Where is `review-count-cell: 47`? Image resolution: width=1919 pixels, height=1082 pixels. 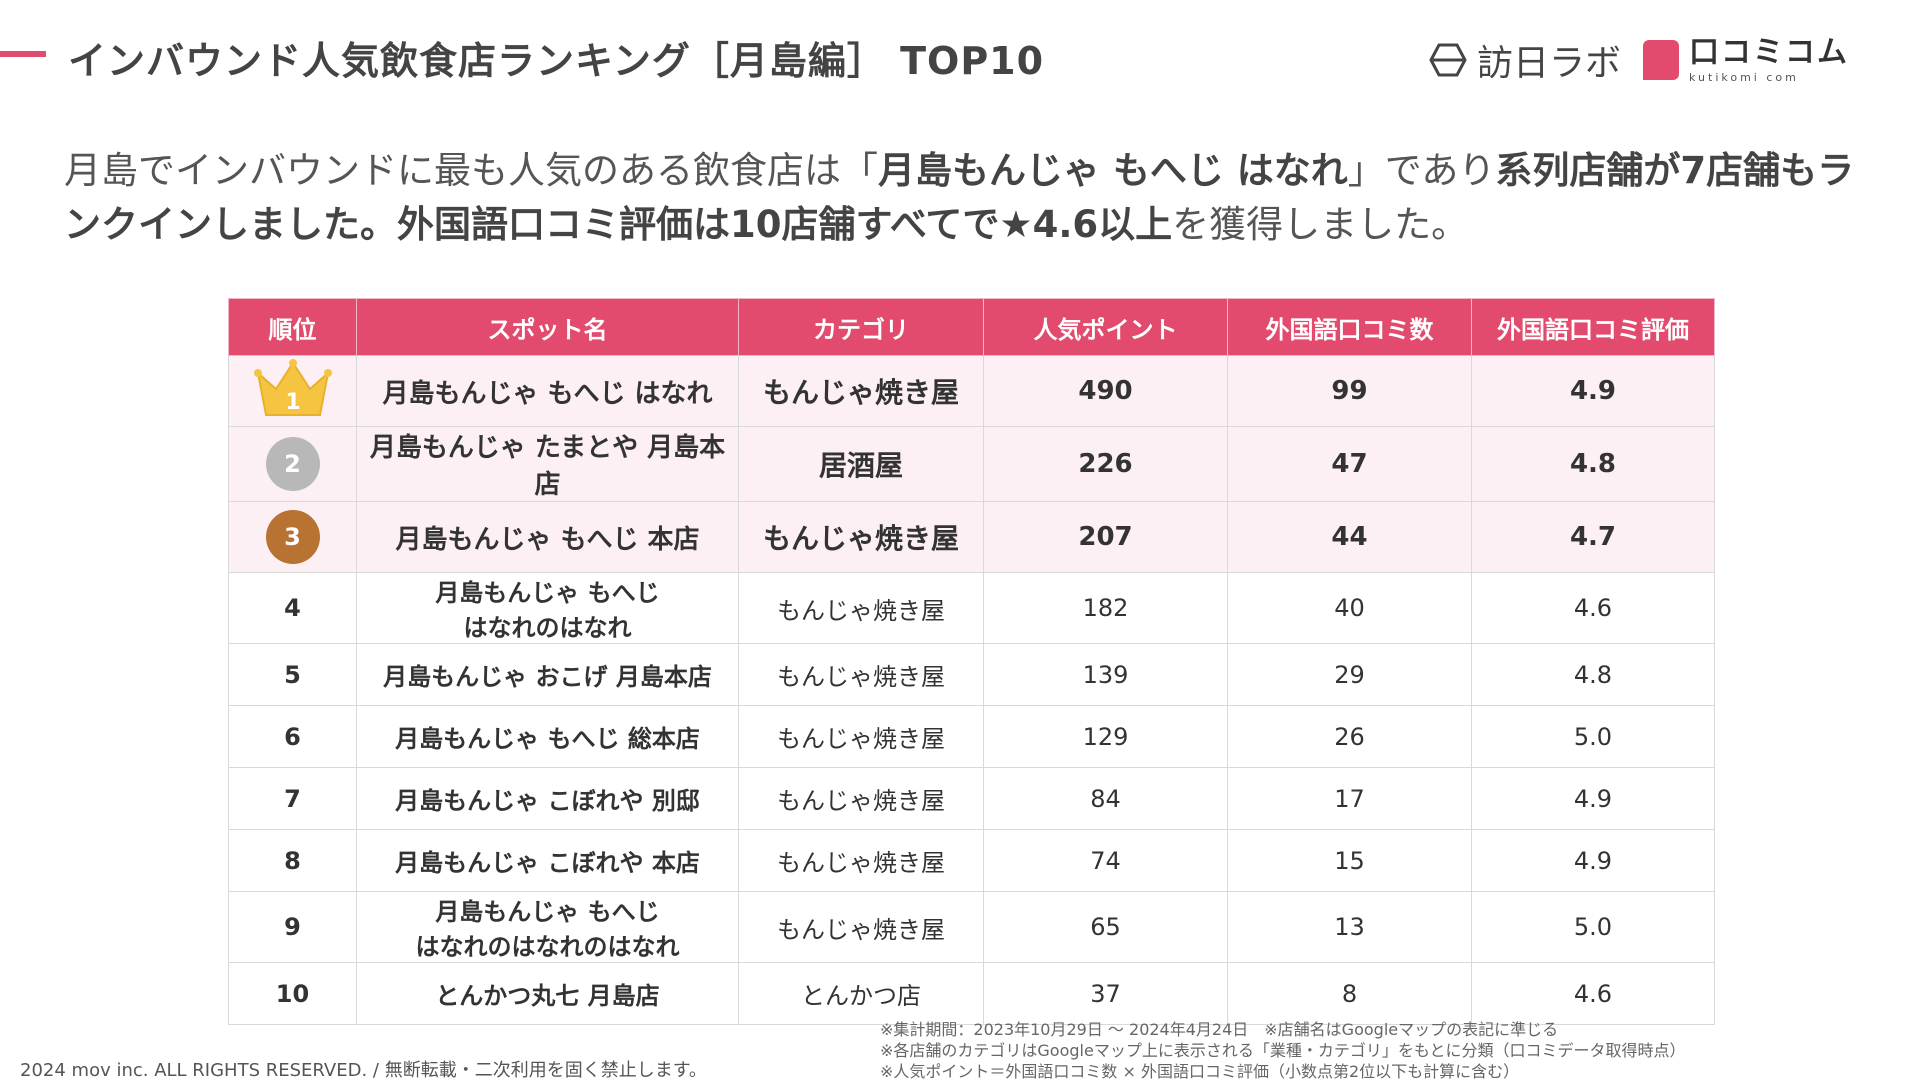
review-count-cell: 47 is located at coordinates (1349, 464).